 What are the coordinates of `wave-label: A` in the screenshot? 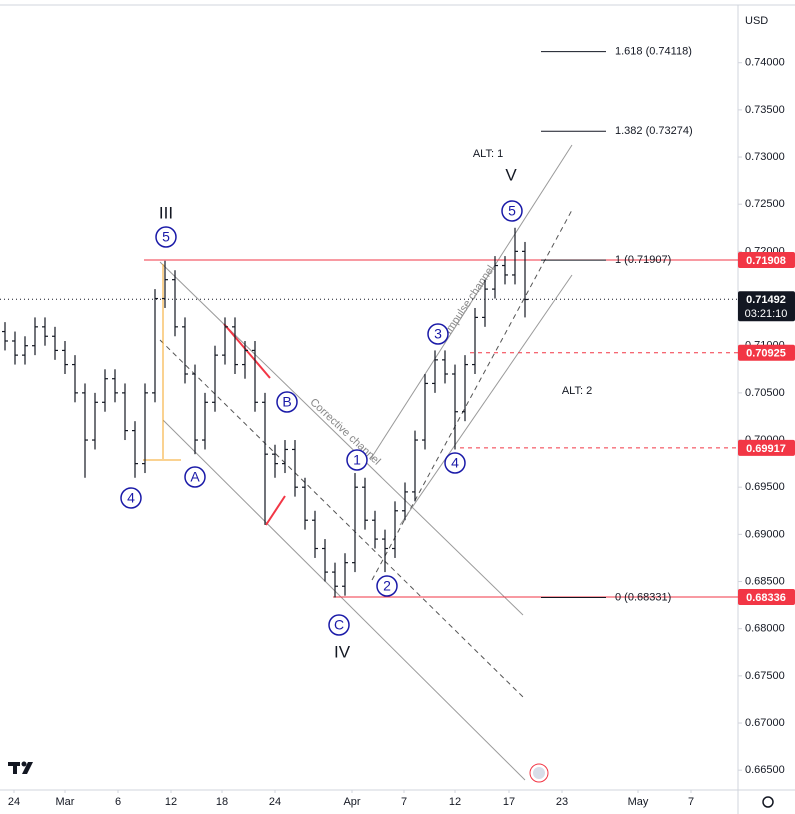 It's located at (195, 477).